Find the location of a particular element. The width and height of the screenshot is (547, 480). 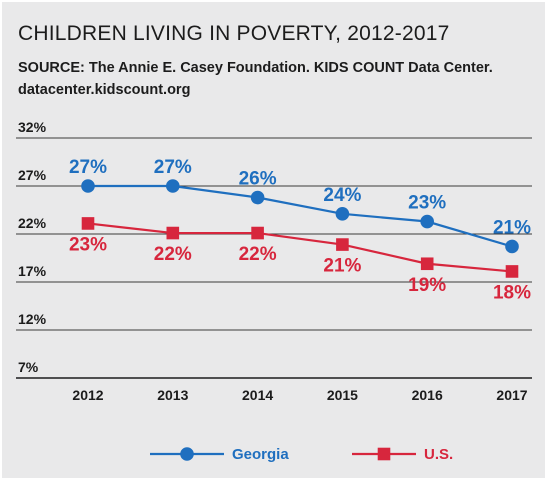

y-tick-label: 7% is located at coordinates (28, 367).